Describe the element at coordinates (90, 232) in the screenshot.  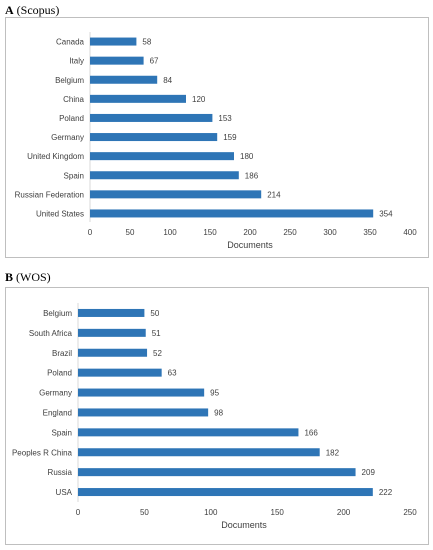
I see `chart-a-x-tick-label: 0` at that location.